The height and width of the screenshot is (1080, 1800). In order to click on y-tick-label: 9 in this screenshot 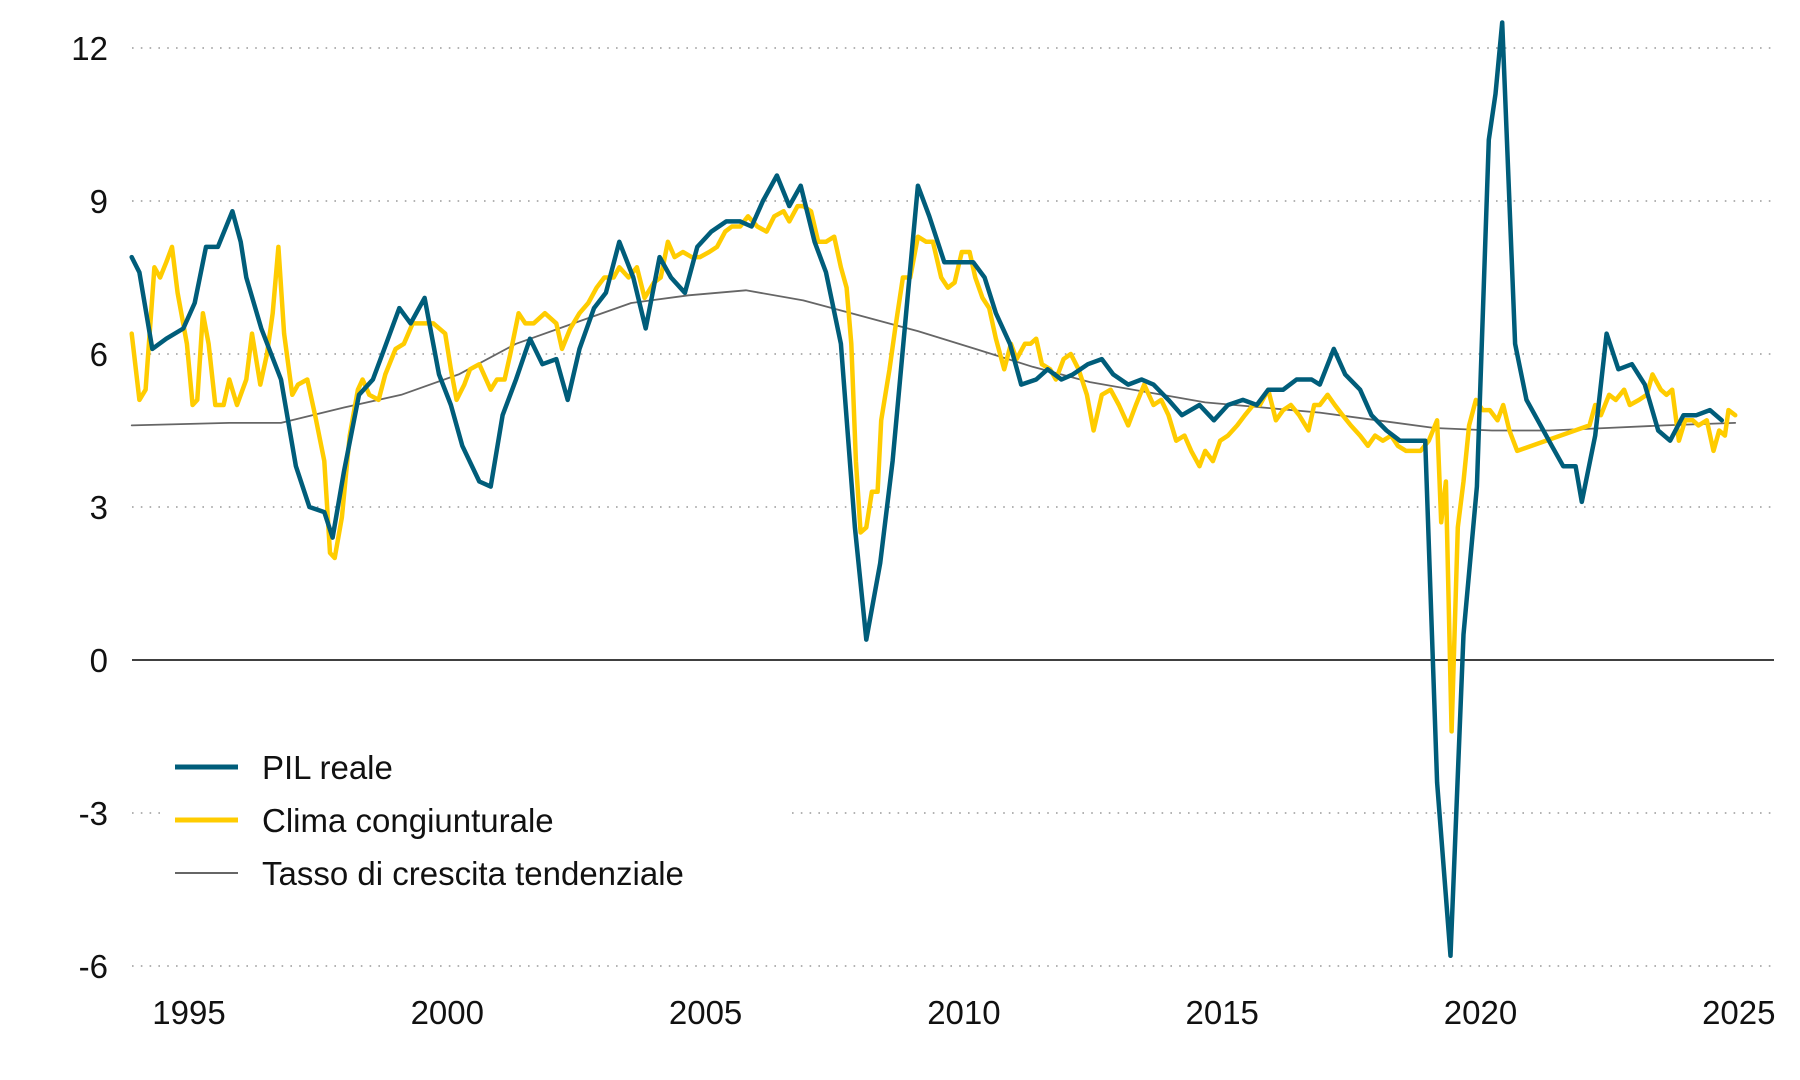, I will do `click(99, 201)`.